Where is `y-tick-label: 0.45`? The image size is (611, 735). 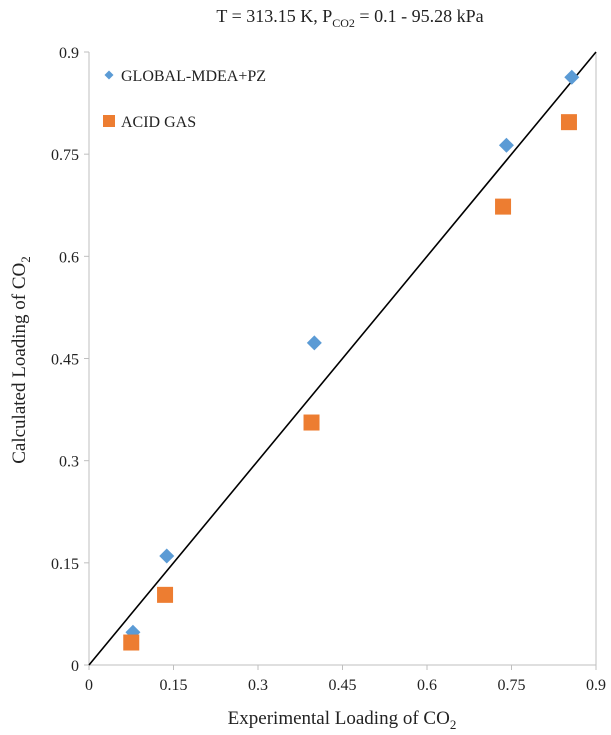 y-tick-label: 0.45 is located at coordinates (65, 360).